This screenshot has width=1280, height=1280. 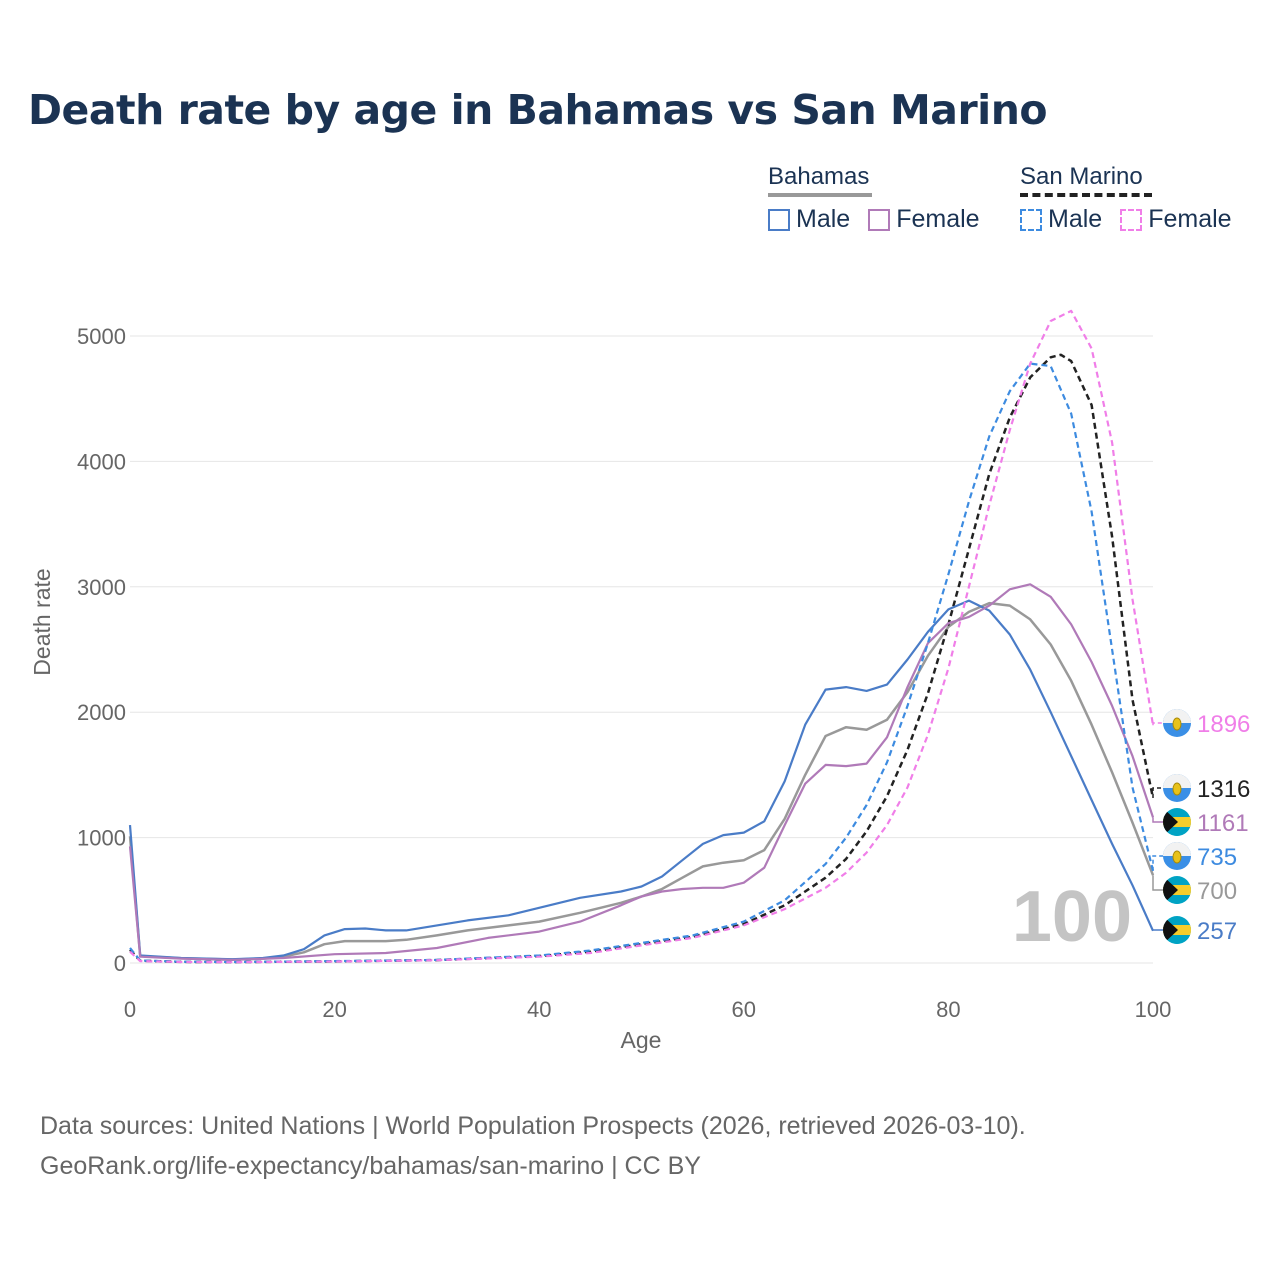 What do you see at coordinates (101, 336) in the screenshot?
I see `y-tick-label: 5000` at bounding box center [101, 336].